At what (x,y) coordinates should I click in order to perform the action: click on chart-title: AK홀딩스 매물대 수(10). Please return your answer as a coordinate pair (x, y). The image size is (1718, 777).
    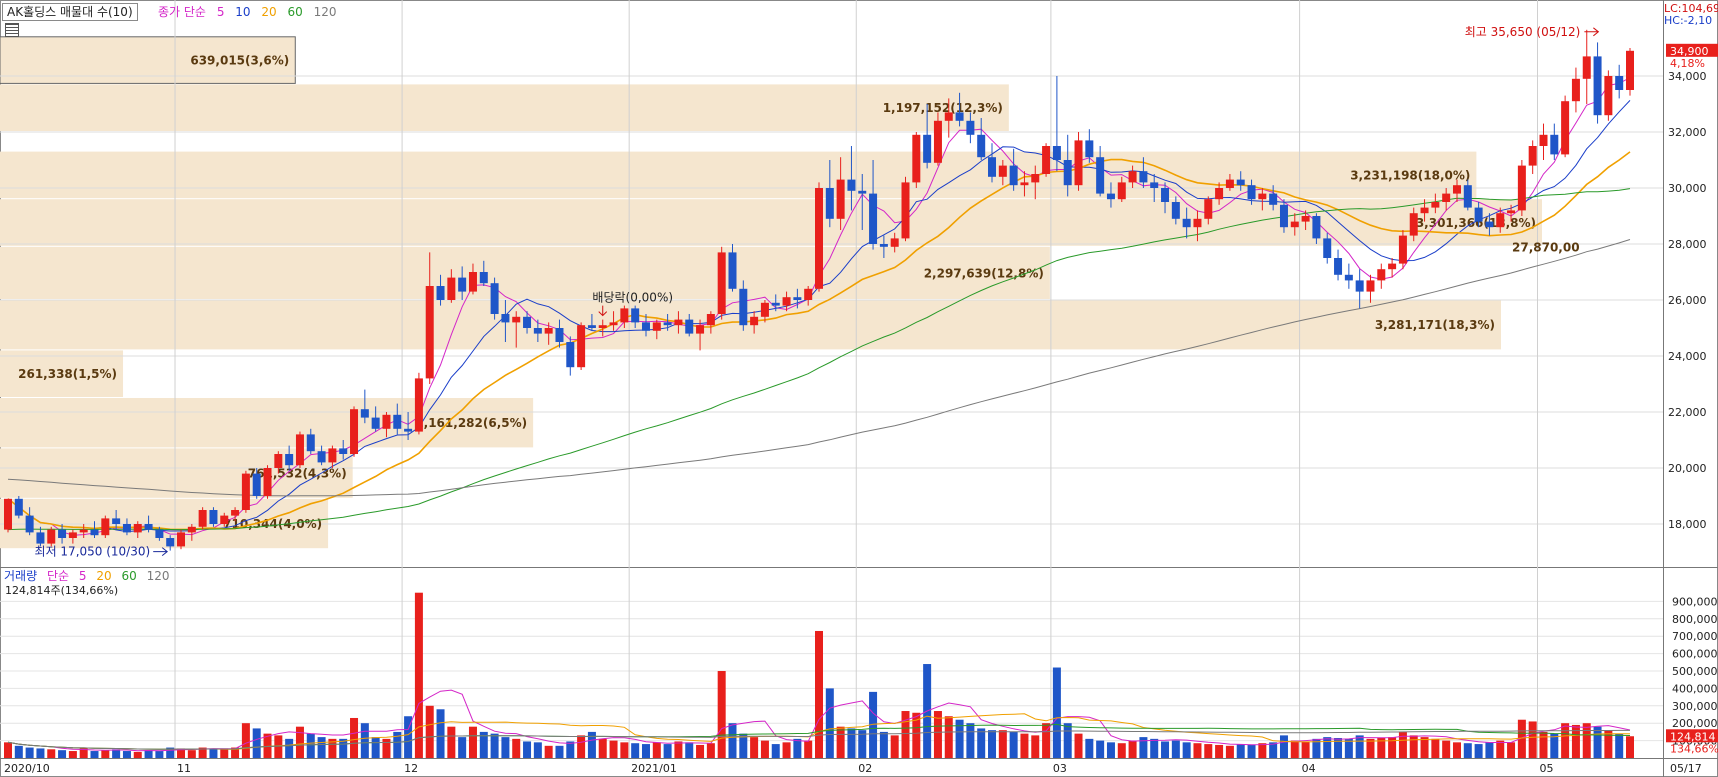
    Looking at the image, I should click on (70, 12).